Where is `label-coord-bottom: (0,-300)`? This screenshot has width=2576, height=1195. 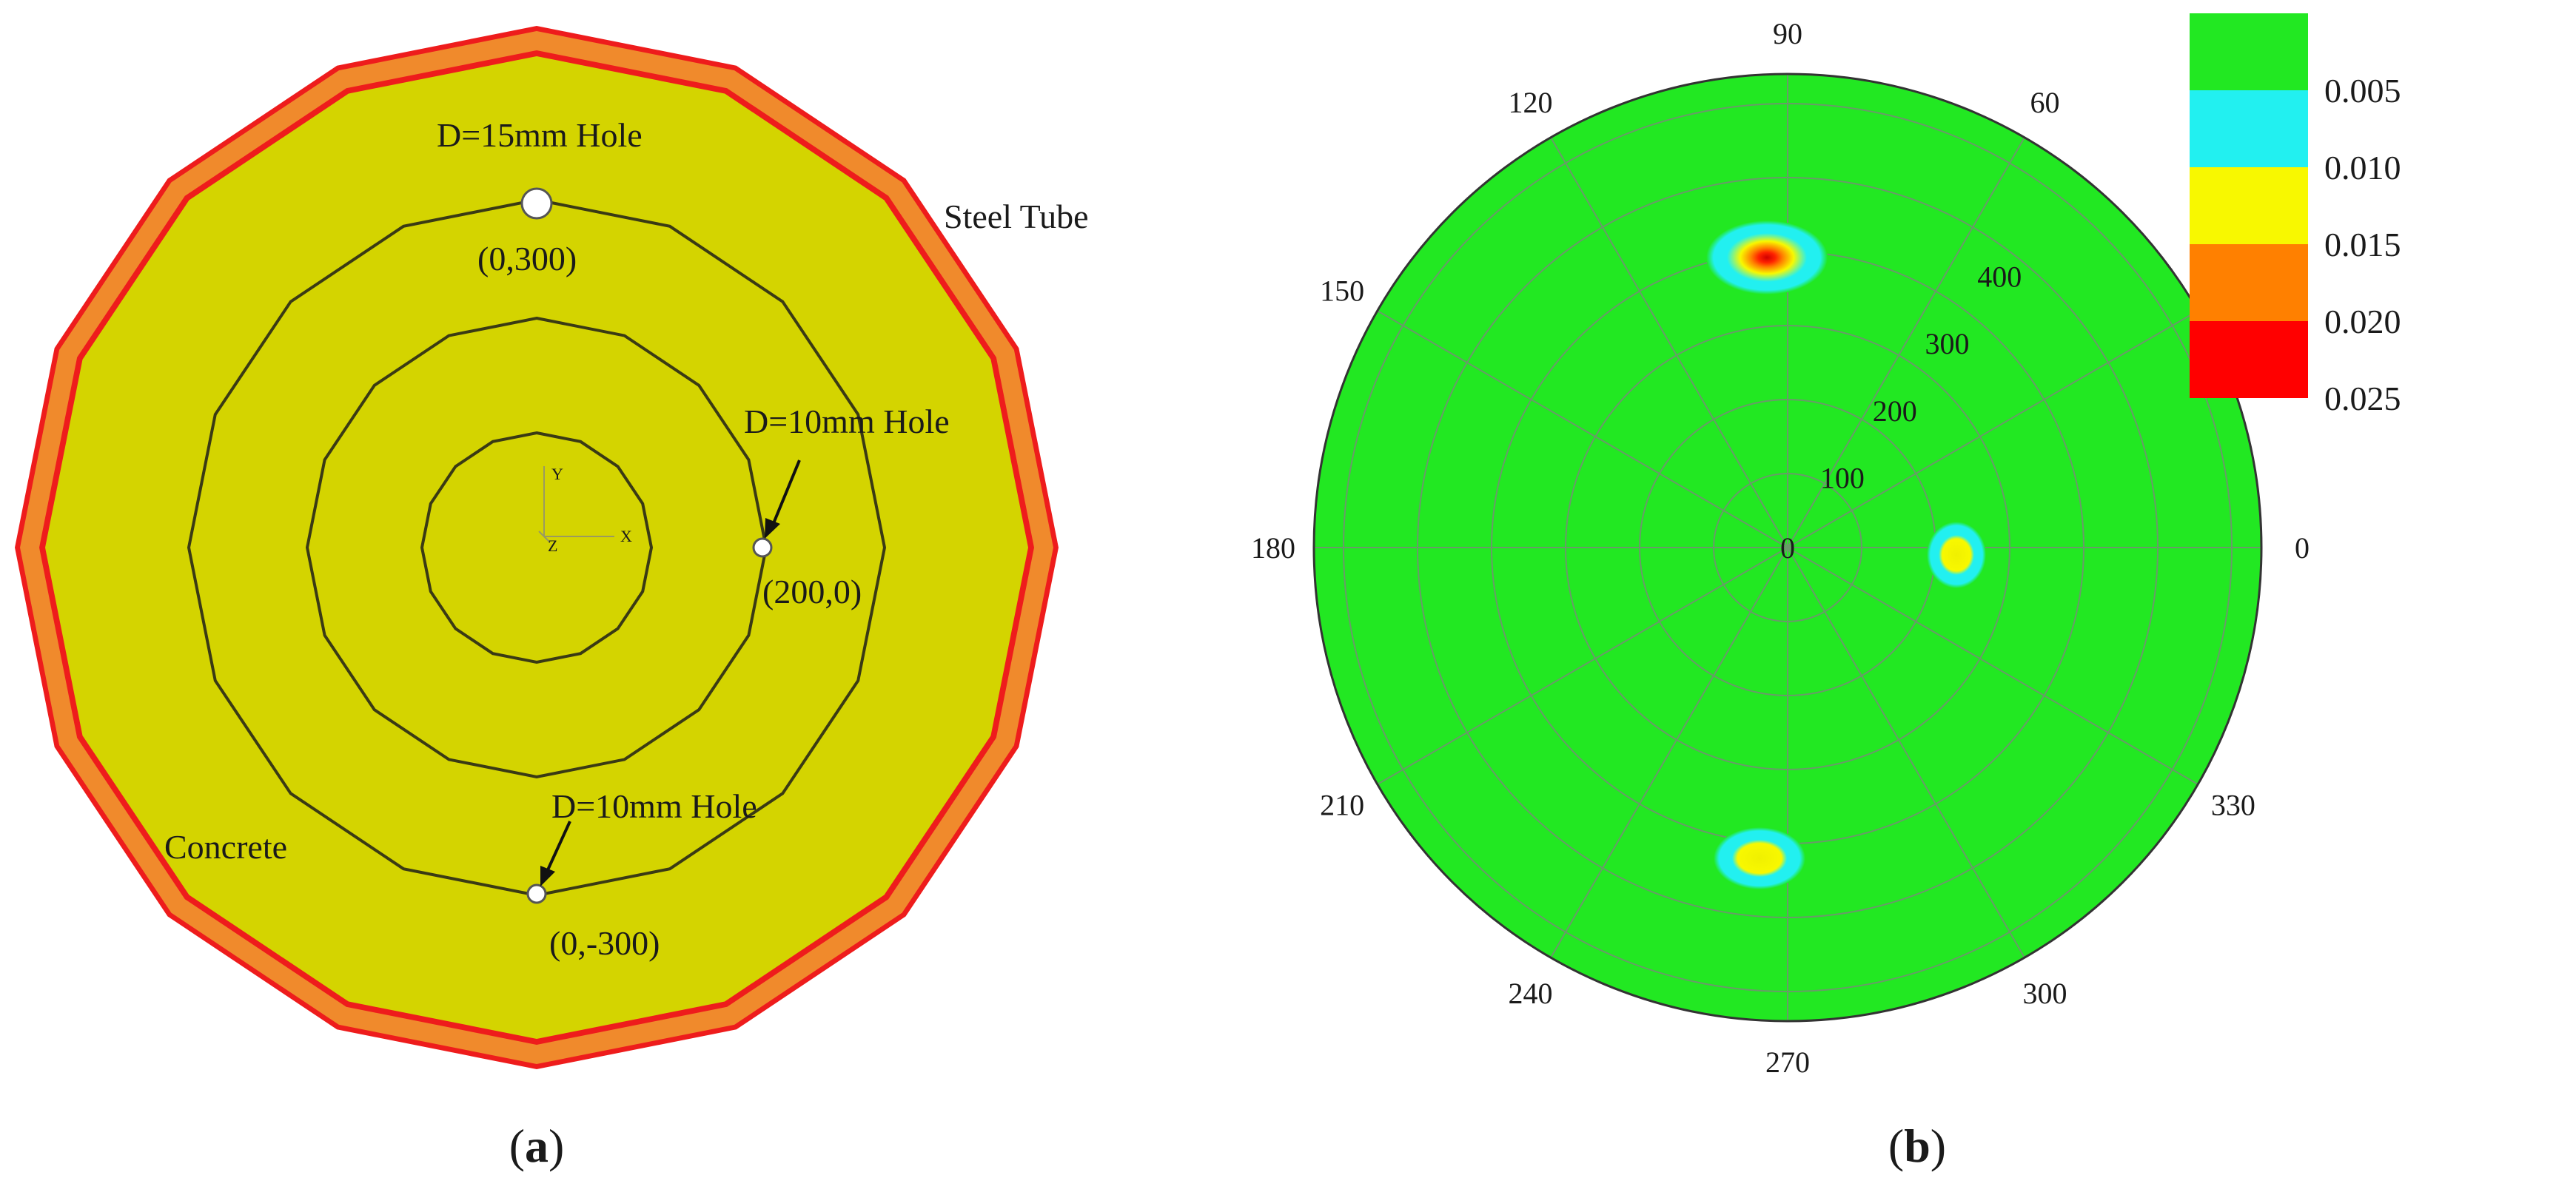 label-coord-bottom: (0,-300) is located at coordinates (604, 943).